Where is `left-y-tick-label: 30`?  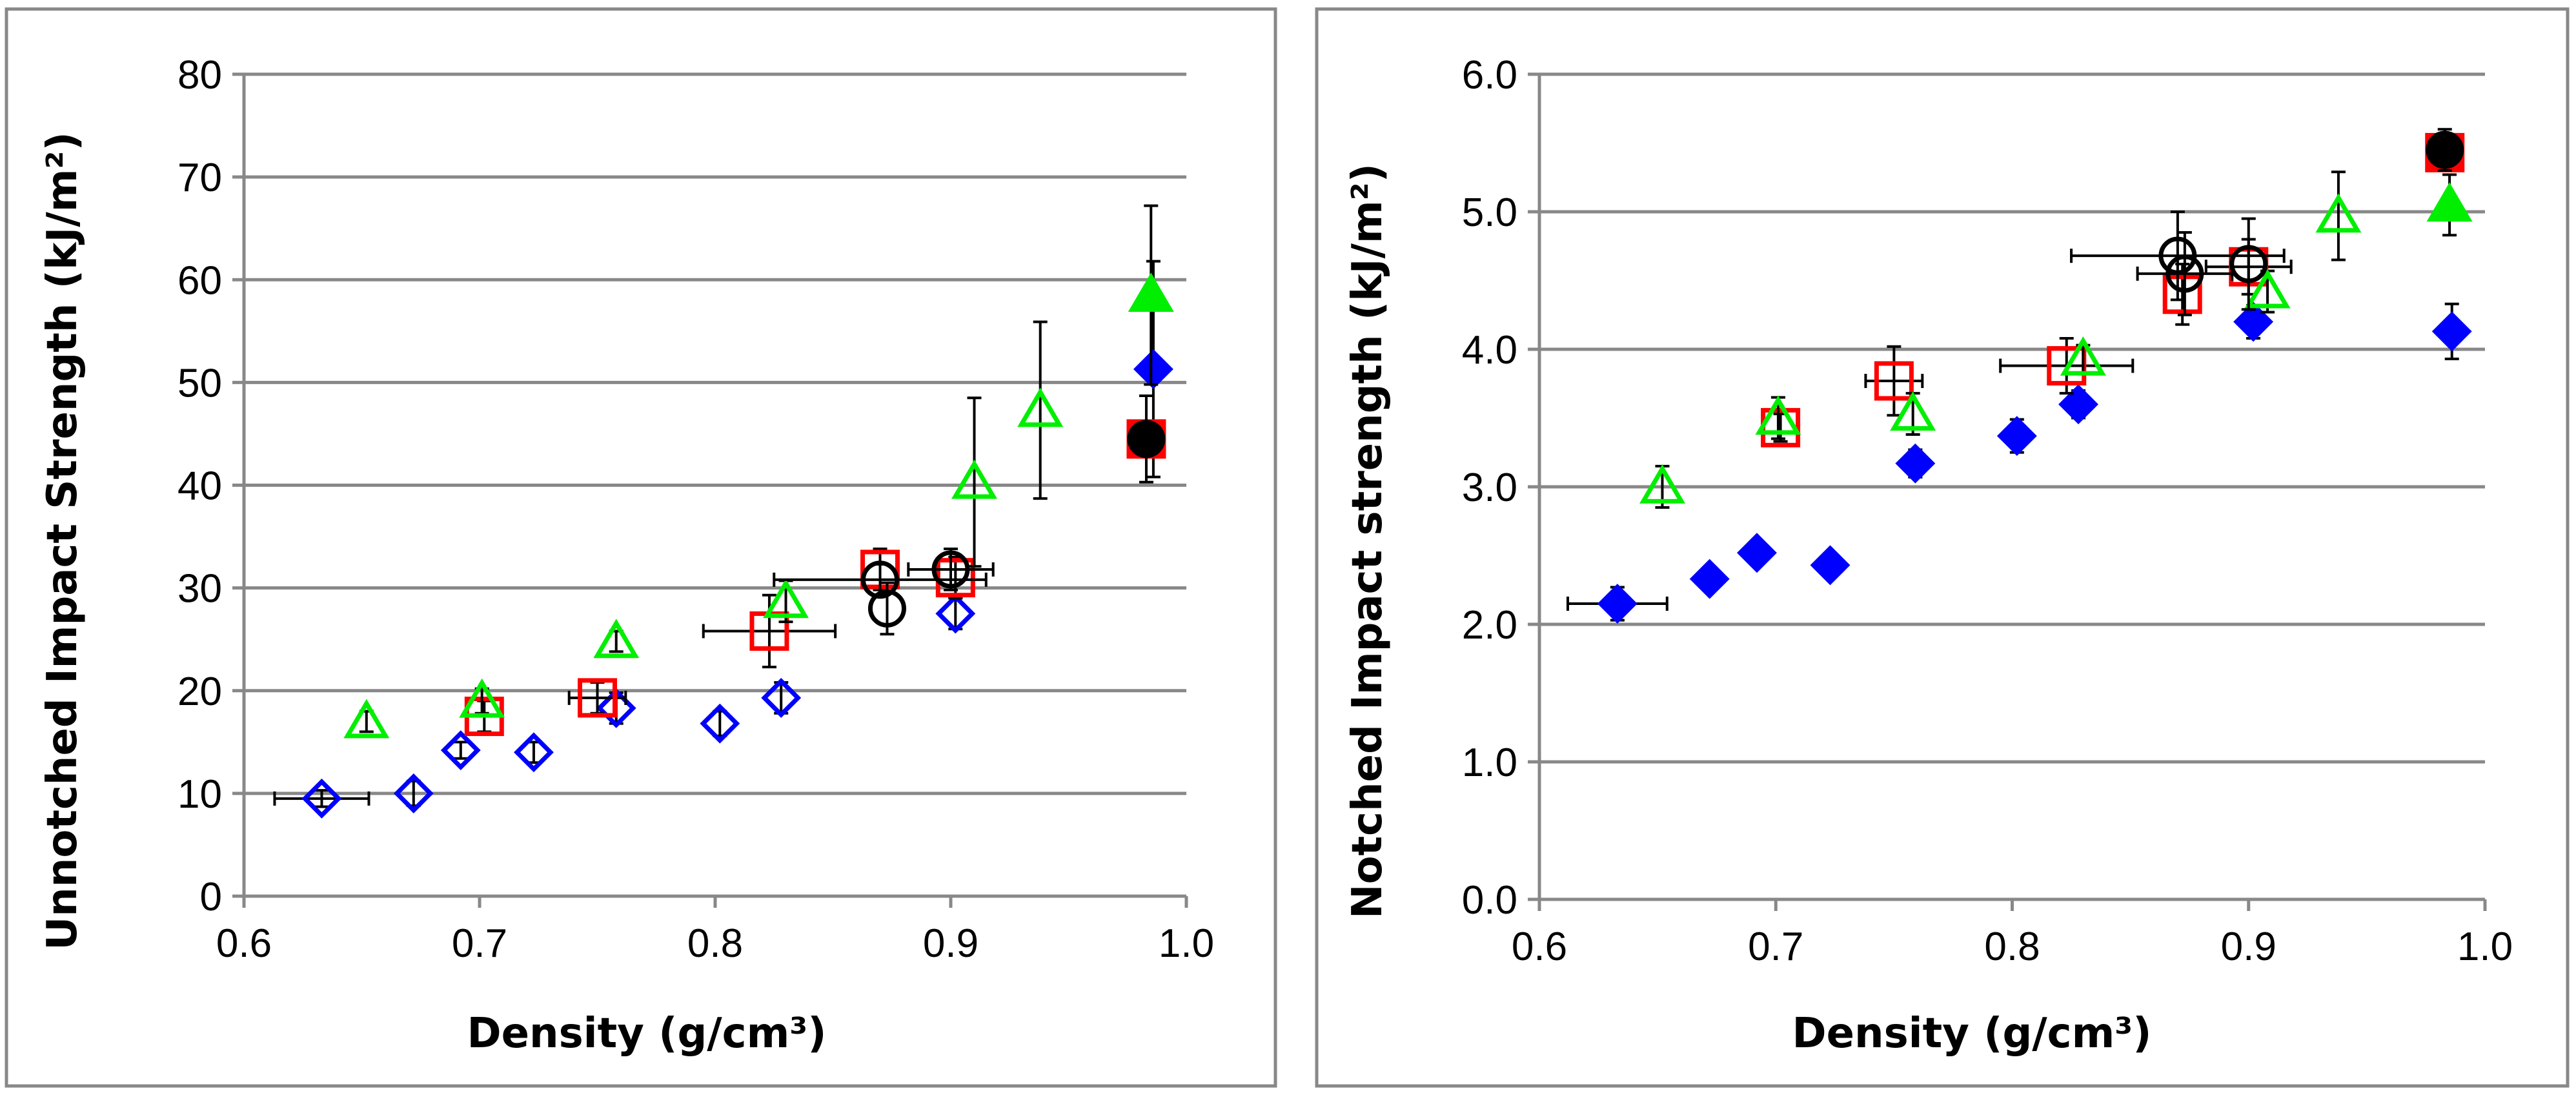 left-y-tick-label: 30 is located at coordinates (199, 589).